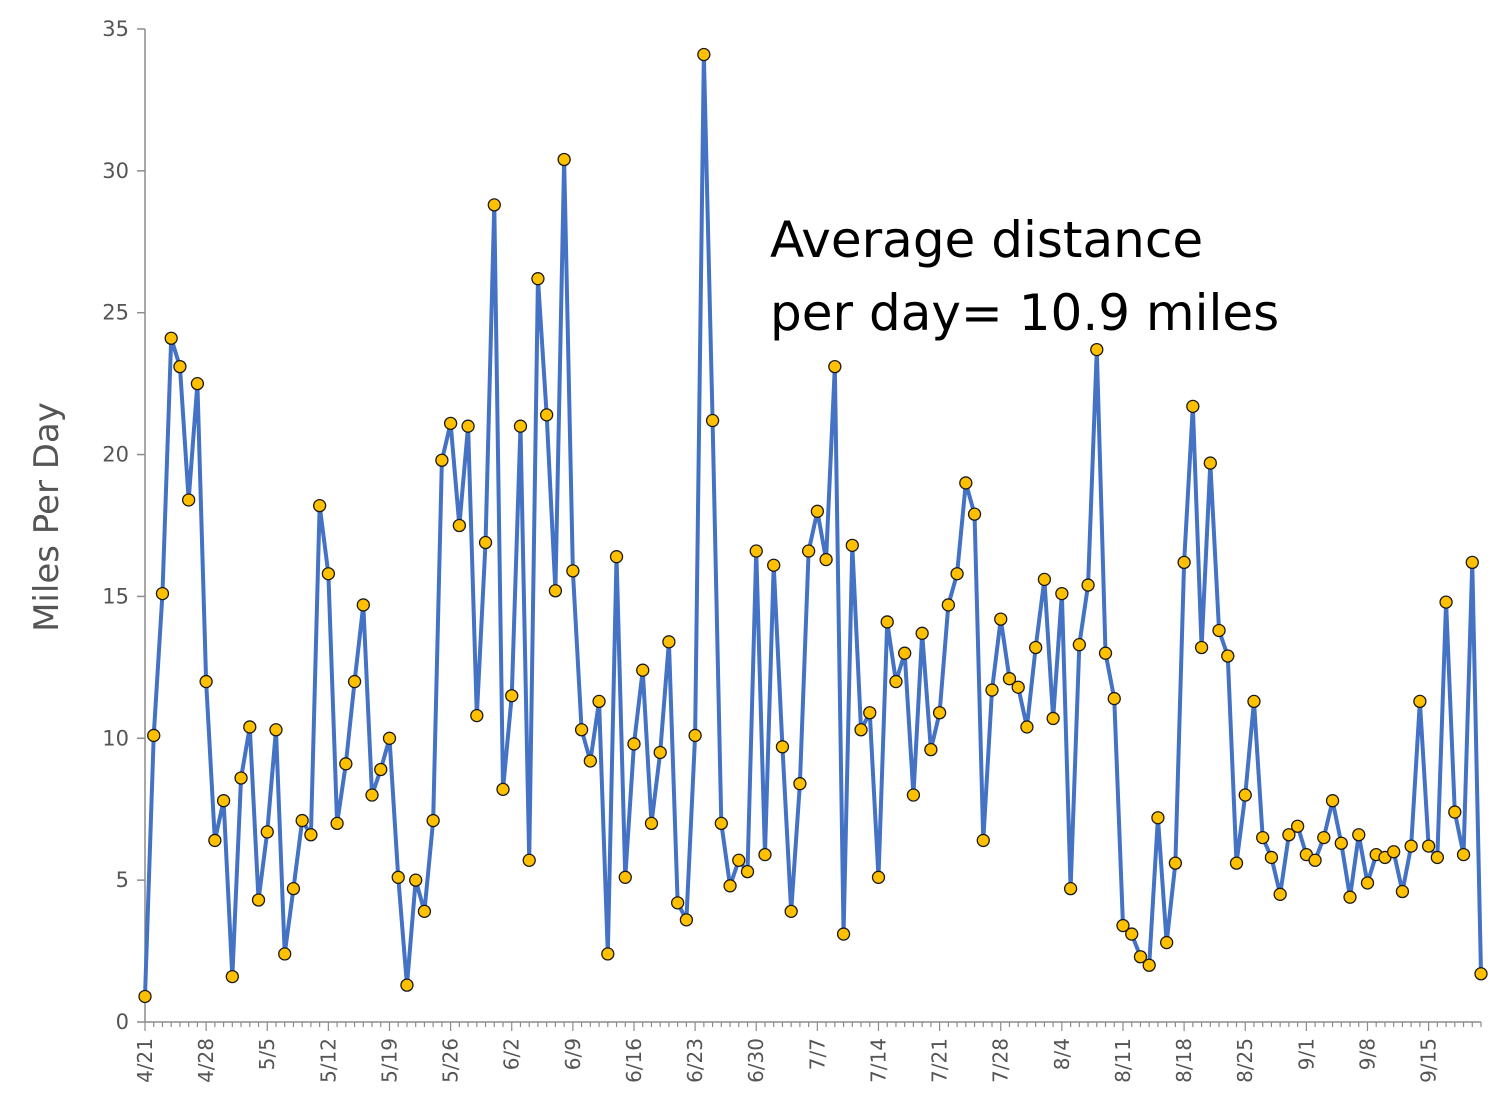 The width and height of the screenshot is (1500, 1113). I want to click on x-tick-label: 4/21, so click(145, 1060).